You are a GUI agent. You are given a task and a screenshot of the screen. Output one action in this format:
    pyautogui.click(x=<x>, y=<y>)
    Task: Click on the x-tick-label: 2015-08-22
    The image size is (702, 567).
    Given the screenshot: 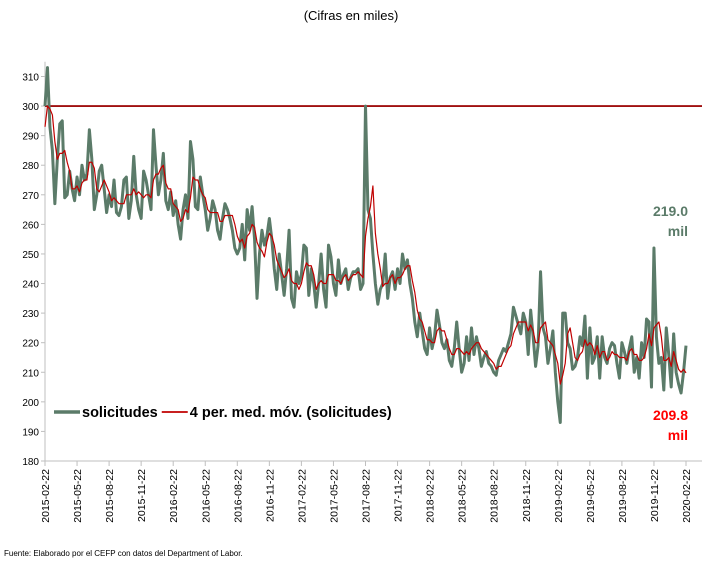 What is the action you would take?
    pyautogui.click(x=110, y=496)
    